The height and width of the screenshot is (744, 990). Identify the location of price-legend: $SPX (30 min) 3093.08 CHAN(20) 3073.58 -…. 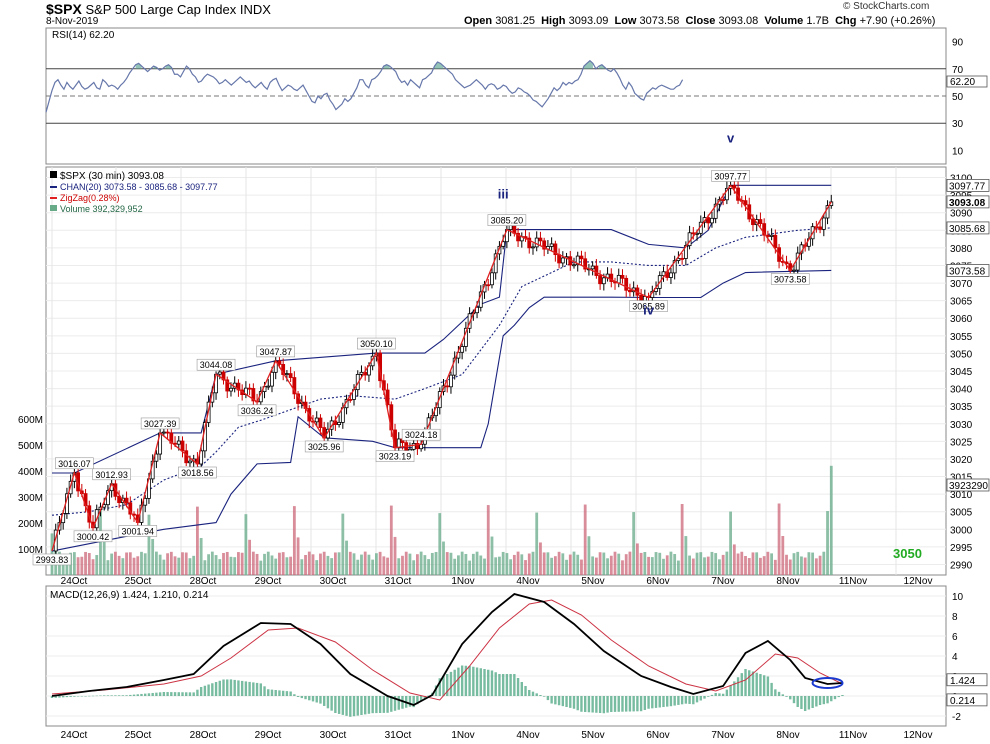
(134, 192).